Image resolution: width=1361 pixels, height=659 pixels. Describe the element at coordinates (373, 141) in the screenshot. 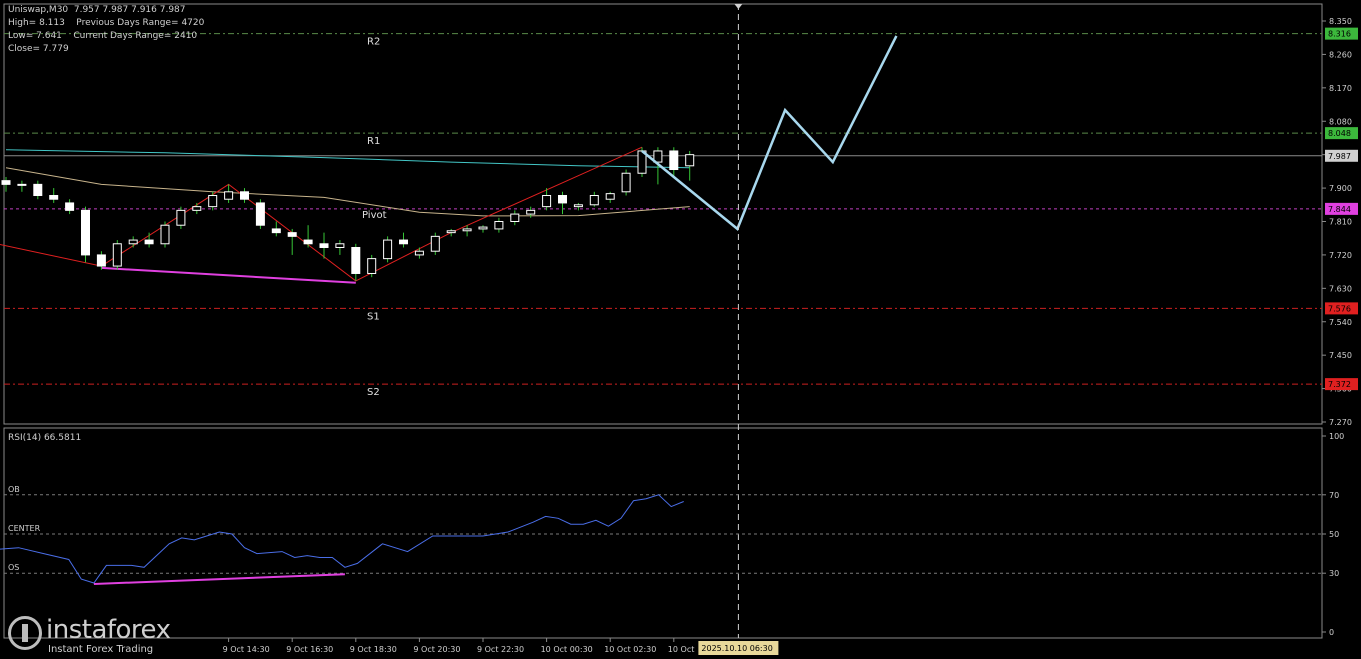

I see `level-name-label: R1` at that location.